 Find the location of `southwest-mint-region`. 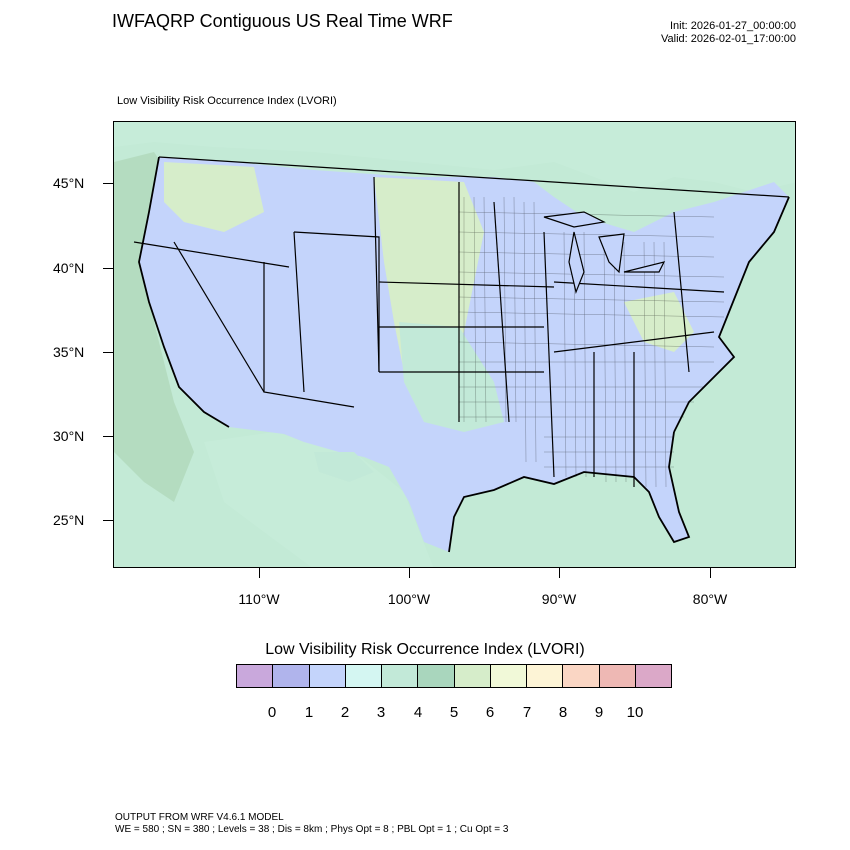

southwest-mint-region is located at coordinates (344, 467).